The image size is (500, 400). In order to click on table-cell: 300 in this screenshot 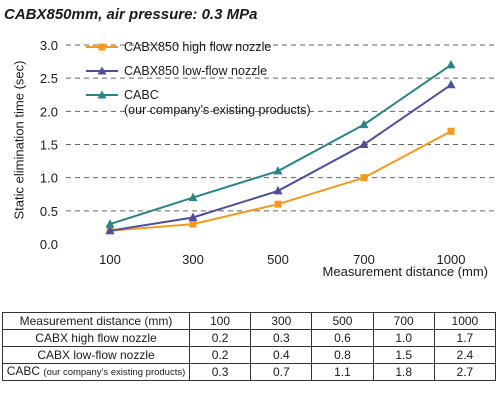, I will do `click(281, 321)`.